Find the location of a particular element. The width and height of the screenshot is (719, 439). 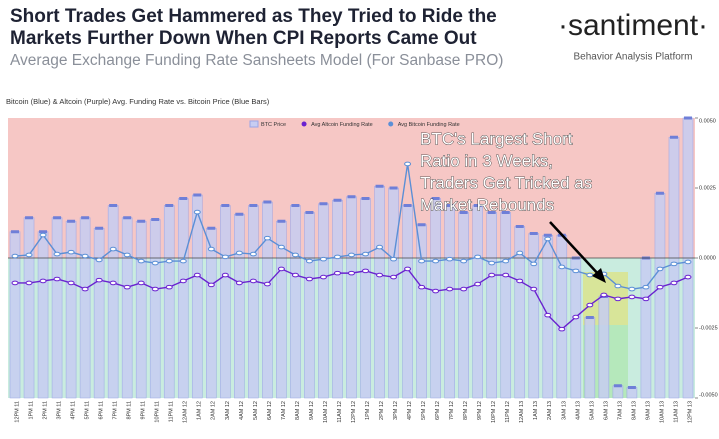

legend-label: Avg Bitcoin Funding Rate is located at coordinates (429, 125).